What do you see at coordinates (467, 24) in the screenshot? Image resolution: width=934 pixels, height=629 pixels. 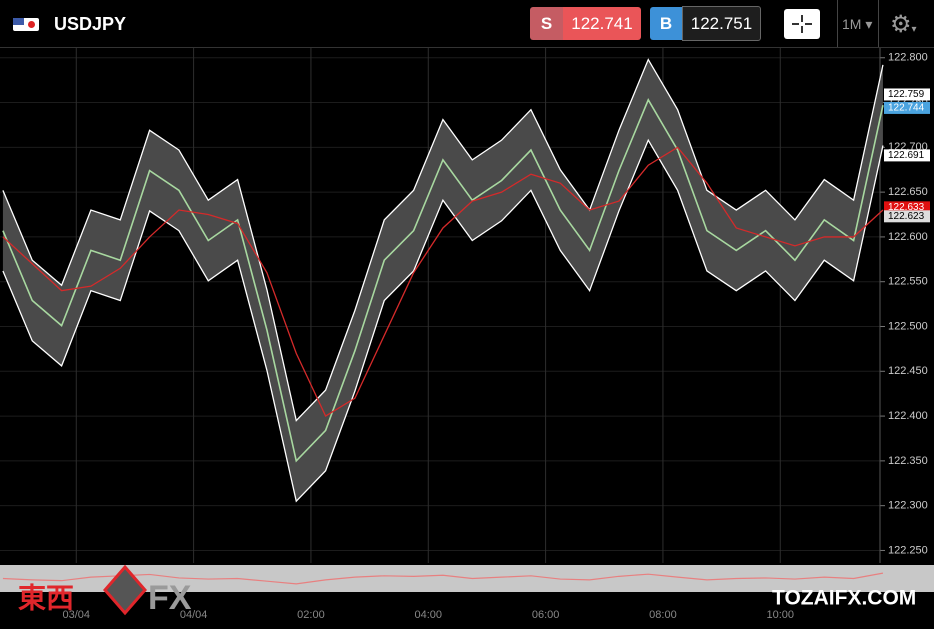 I see `header: USDJPY S 122.741 B 122.751 1M ▾ ⚙▾` at bounding box center [467, 24].